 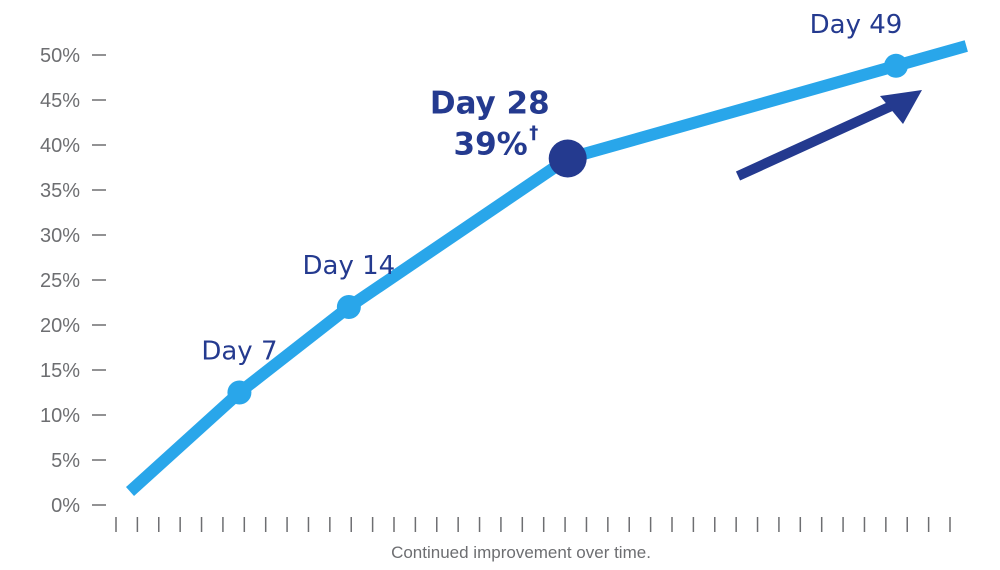 What do you see at coordinates (60, 236) in the screenshot?
I see `y-tick-label: 30%` at bounding box center [60, 236].